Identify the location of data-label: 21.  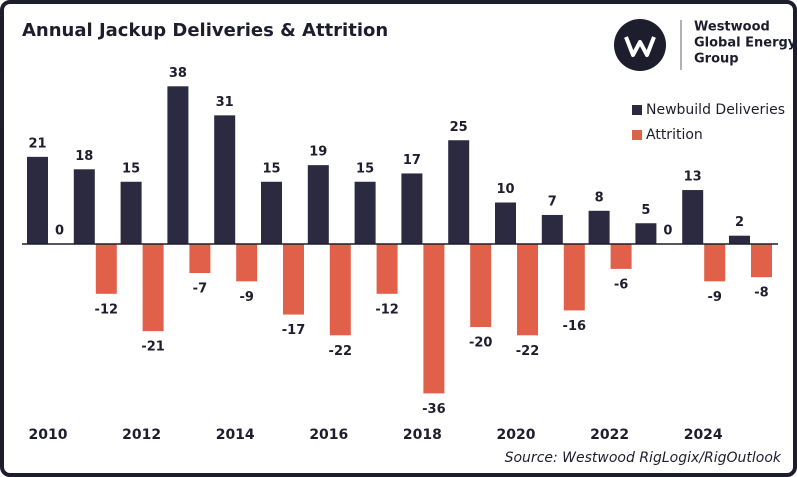
(37, 143).